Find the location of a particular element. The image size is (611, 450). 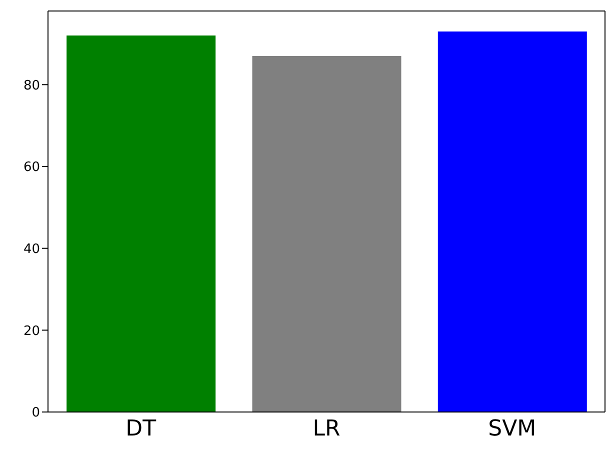

y-tick-label: 20 is located at coordinates (31, 331).